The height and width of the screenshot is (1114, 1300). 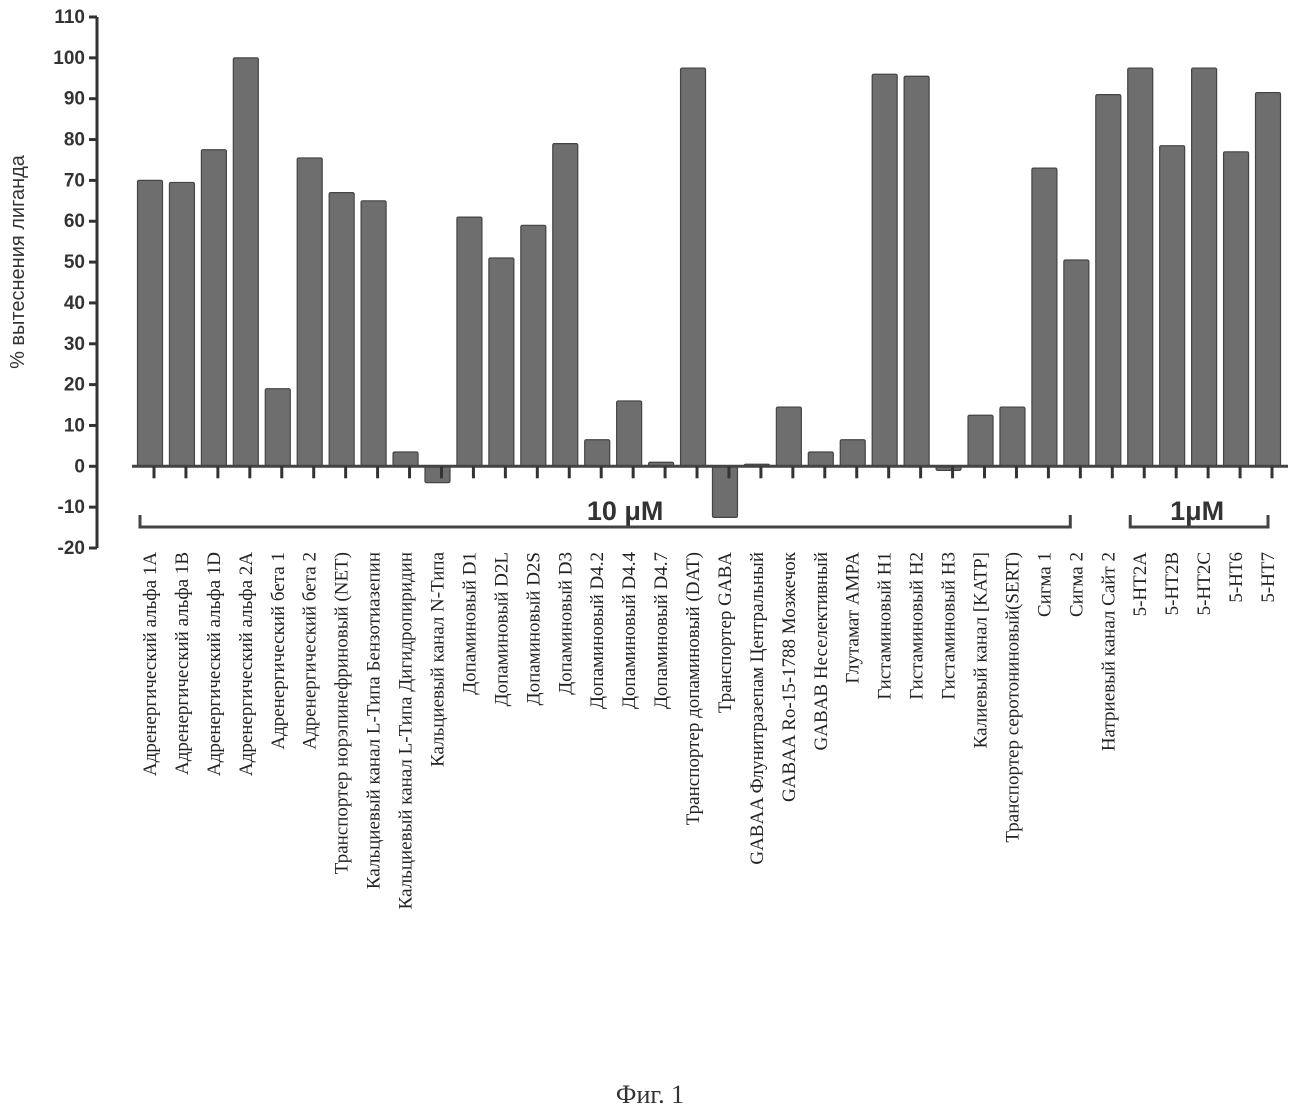 What do you see at coordinates (789, 676) in the screenshot?
I see `category-label: GABAA Ro-15-1788 Мозжечок` at bounding box center [789, 676].